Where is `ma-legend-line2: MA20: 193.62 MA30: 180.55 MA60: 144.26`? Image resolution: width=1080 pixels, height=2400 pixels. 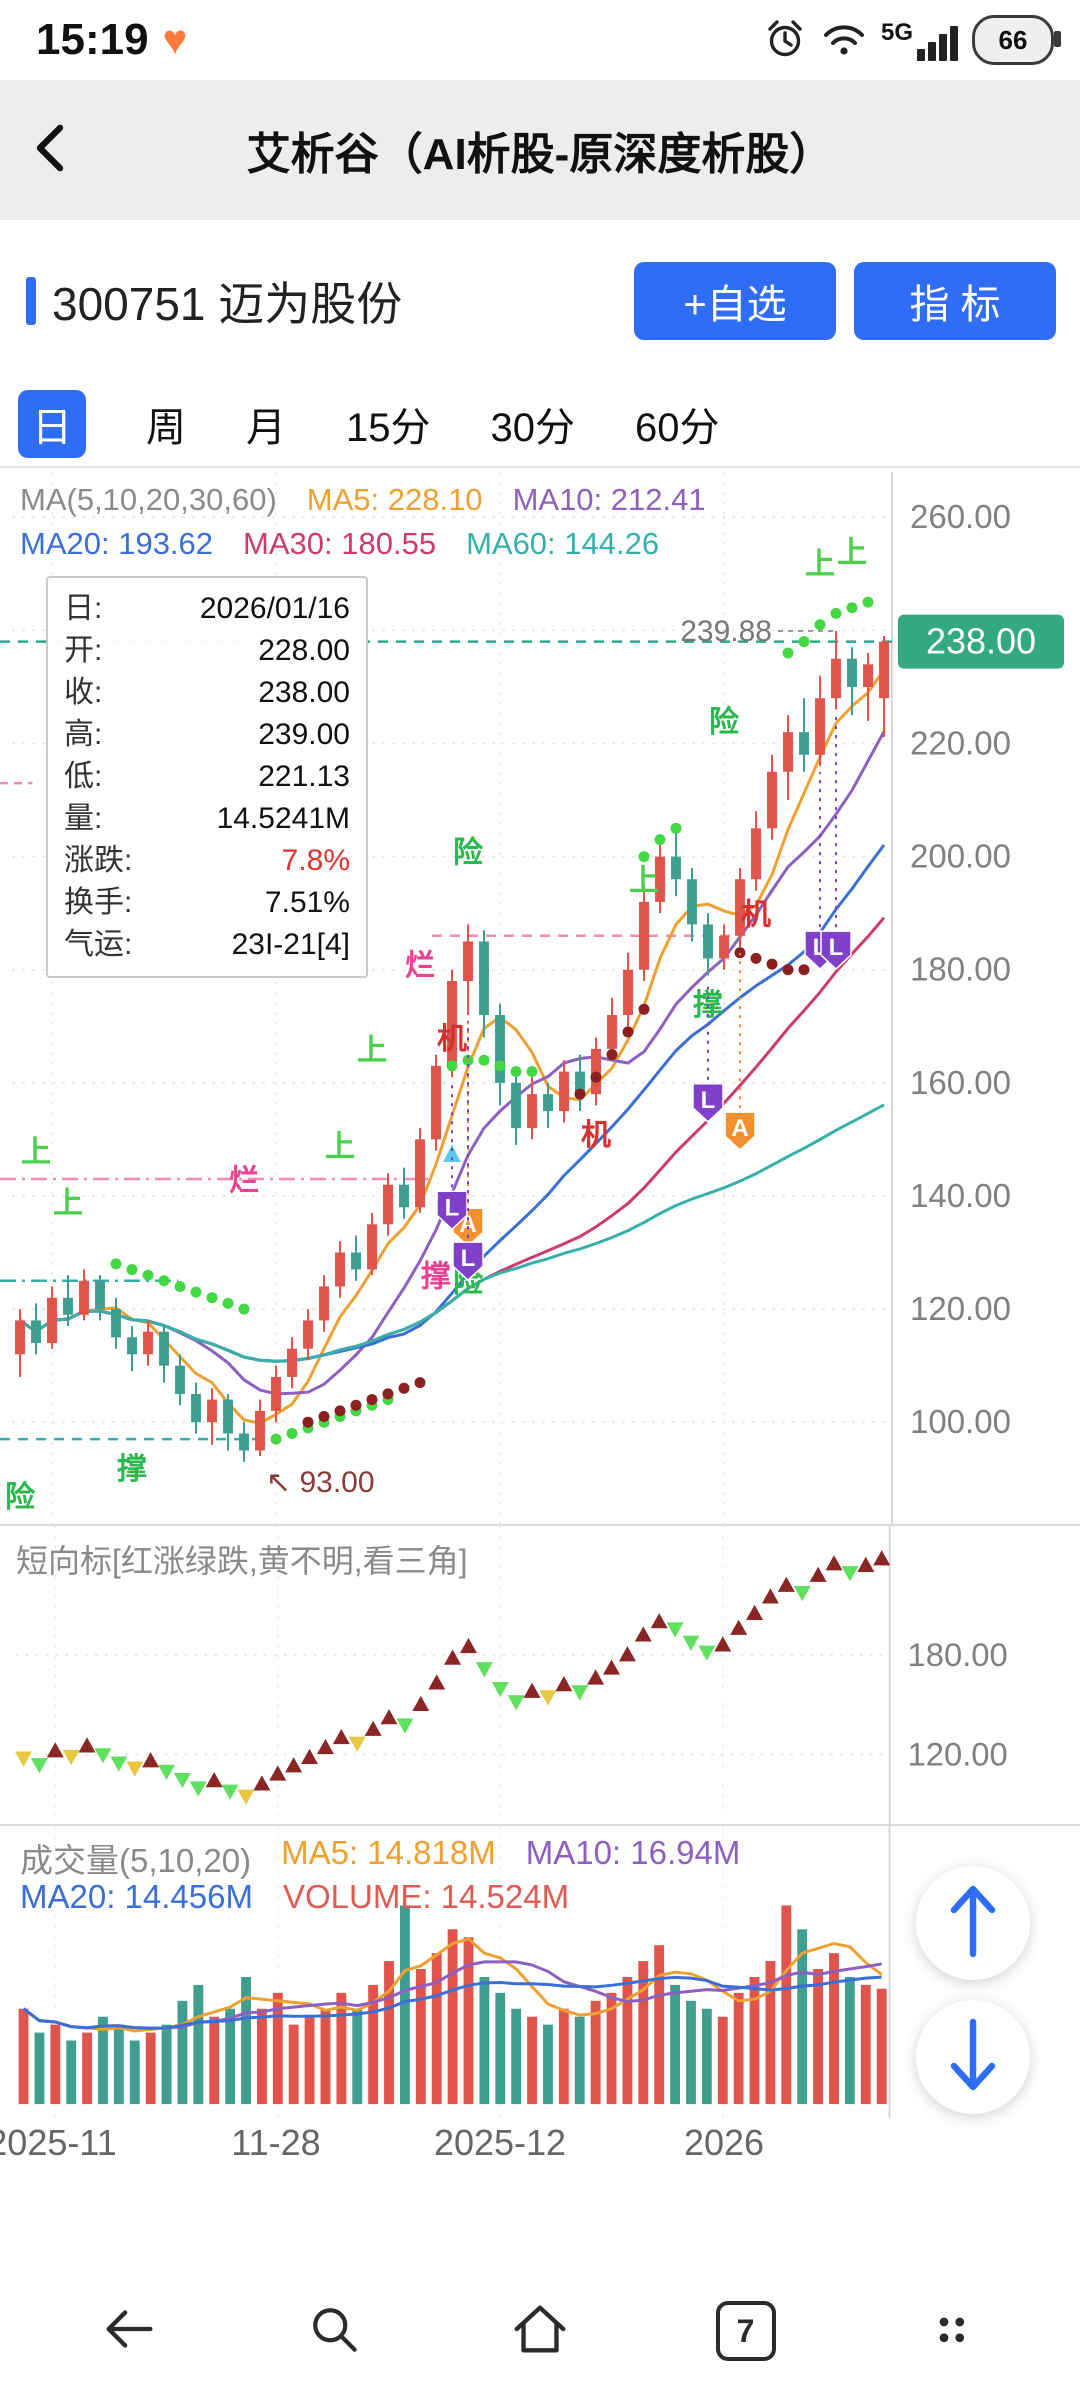 ma-legend-line2: MA20: 193.62 MA30: 180.55 MA60: 144.26 is located at coordinates (339, 544).